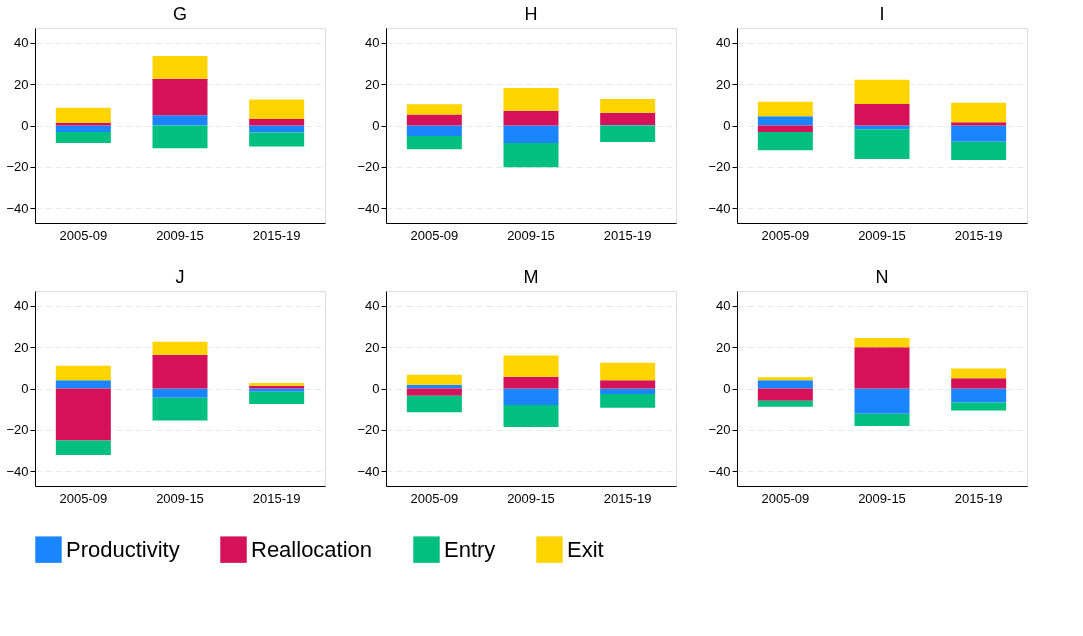 Image resolution: width=1083 pixels, height=636 pixels. Describe the element at coordinates (180, 14) in the screenshot. I see `chart-title: G` at that location.